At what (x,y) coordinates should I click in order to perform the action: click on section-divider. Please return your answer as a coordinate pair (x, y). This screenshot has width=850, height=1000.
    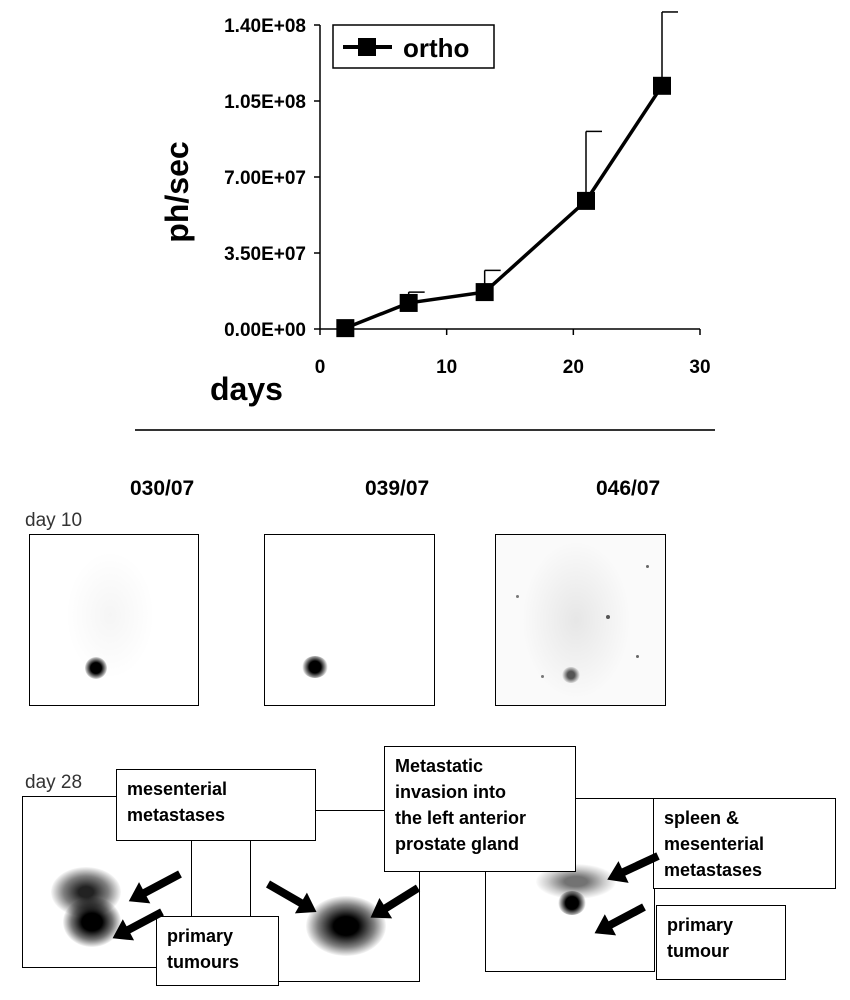
    Looking at the image, I should click on (425, 430).